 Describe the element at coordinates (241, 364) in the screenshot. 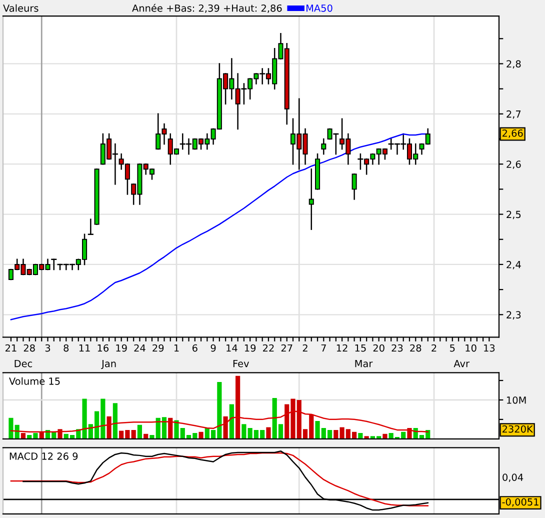

I see `text: Fev` at that location.